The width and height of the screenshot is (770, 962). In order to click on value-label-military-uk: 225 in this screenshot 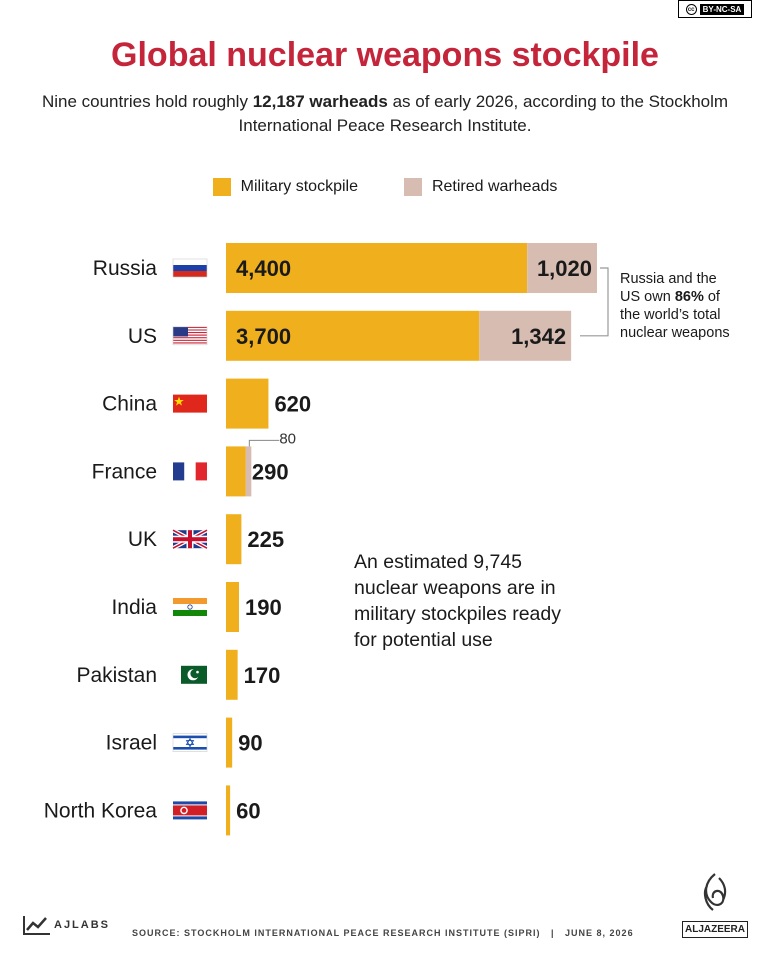, I will do `click(265, 539)`.